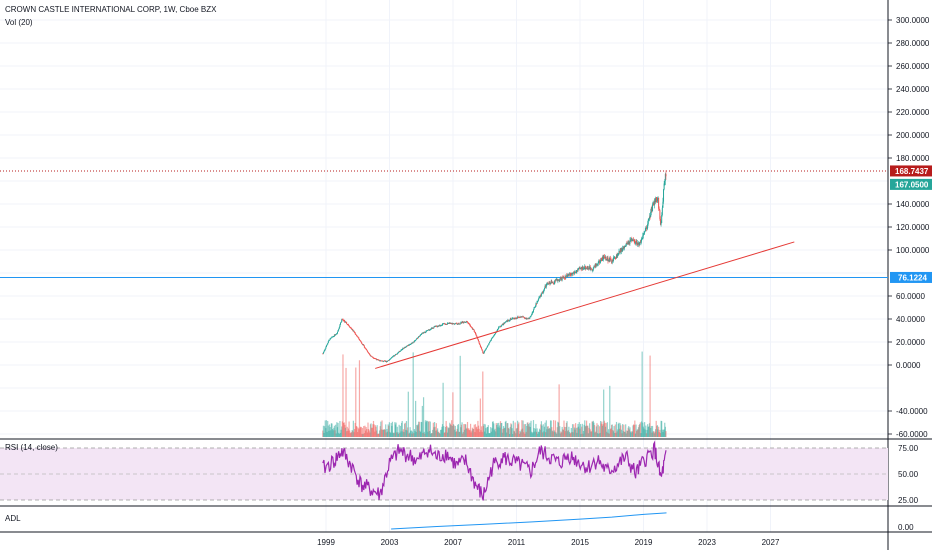 This screenshot has width=932, height=550. I want to click on rsi-axis-ticks: 75.00 50.00 25.00, so click(908, 474).